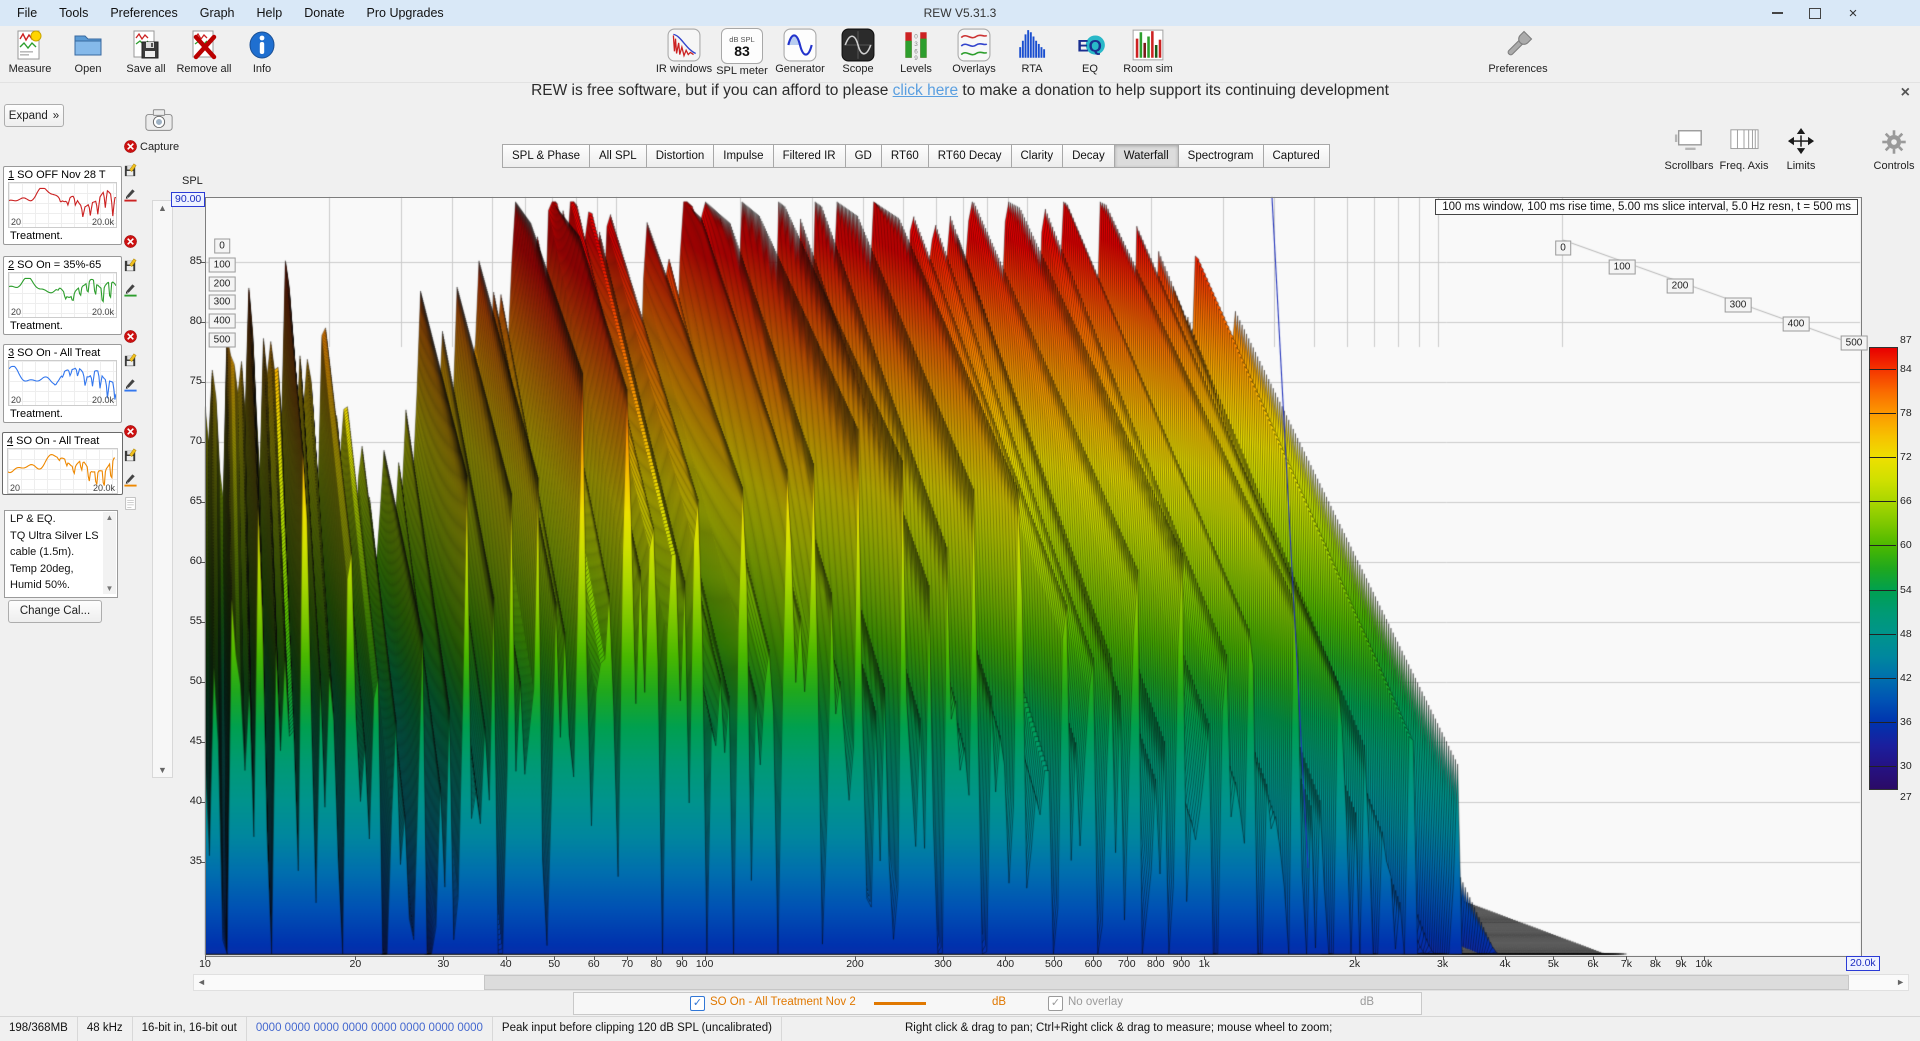 The image size is (1920, 1041). I want to click on legend-checkbox: ✓, so click(697, 1003).